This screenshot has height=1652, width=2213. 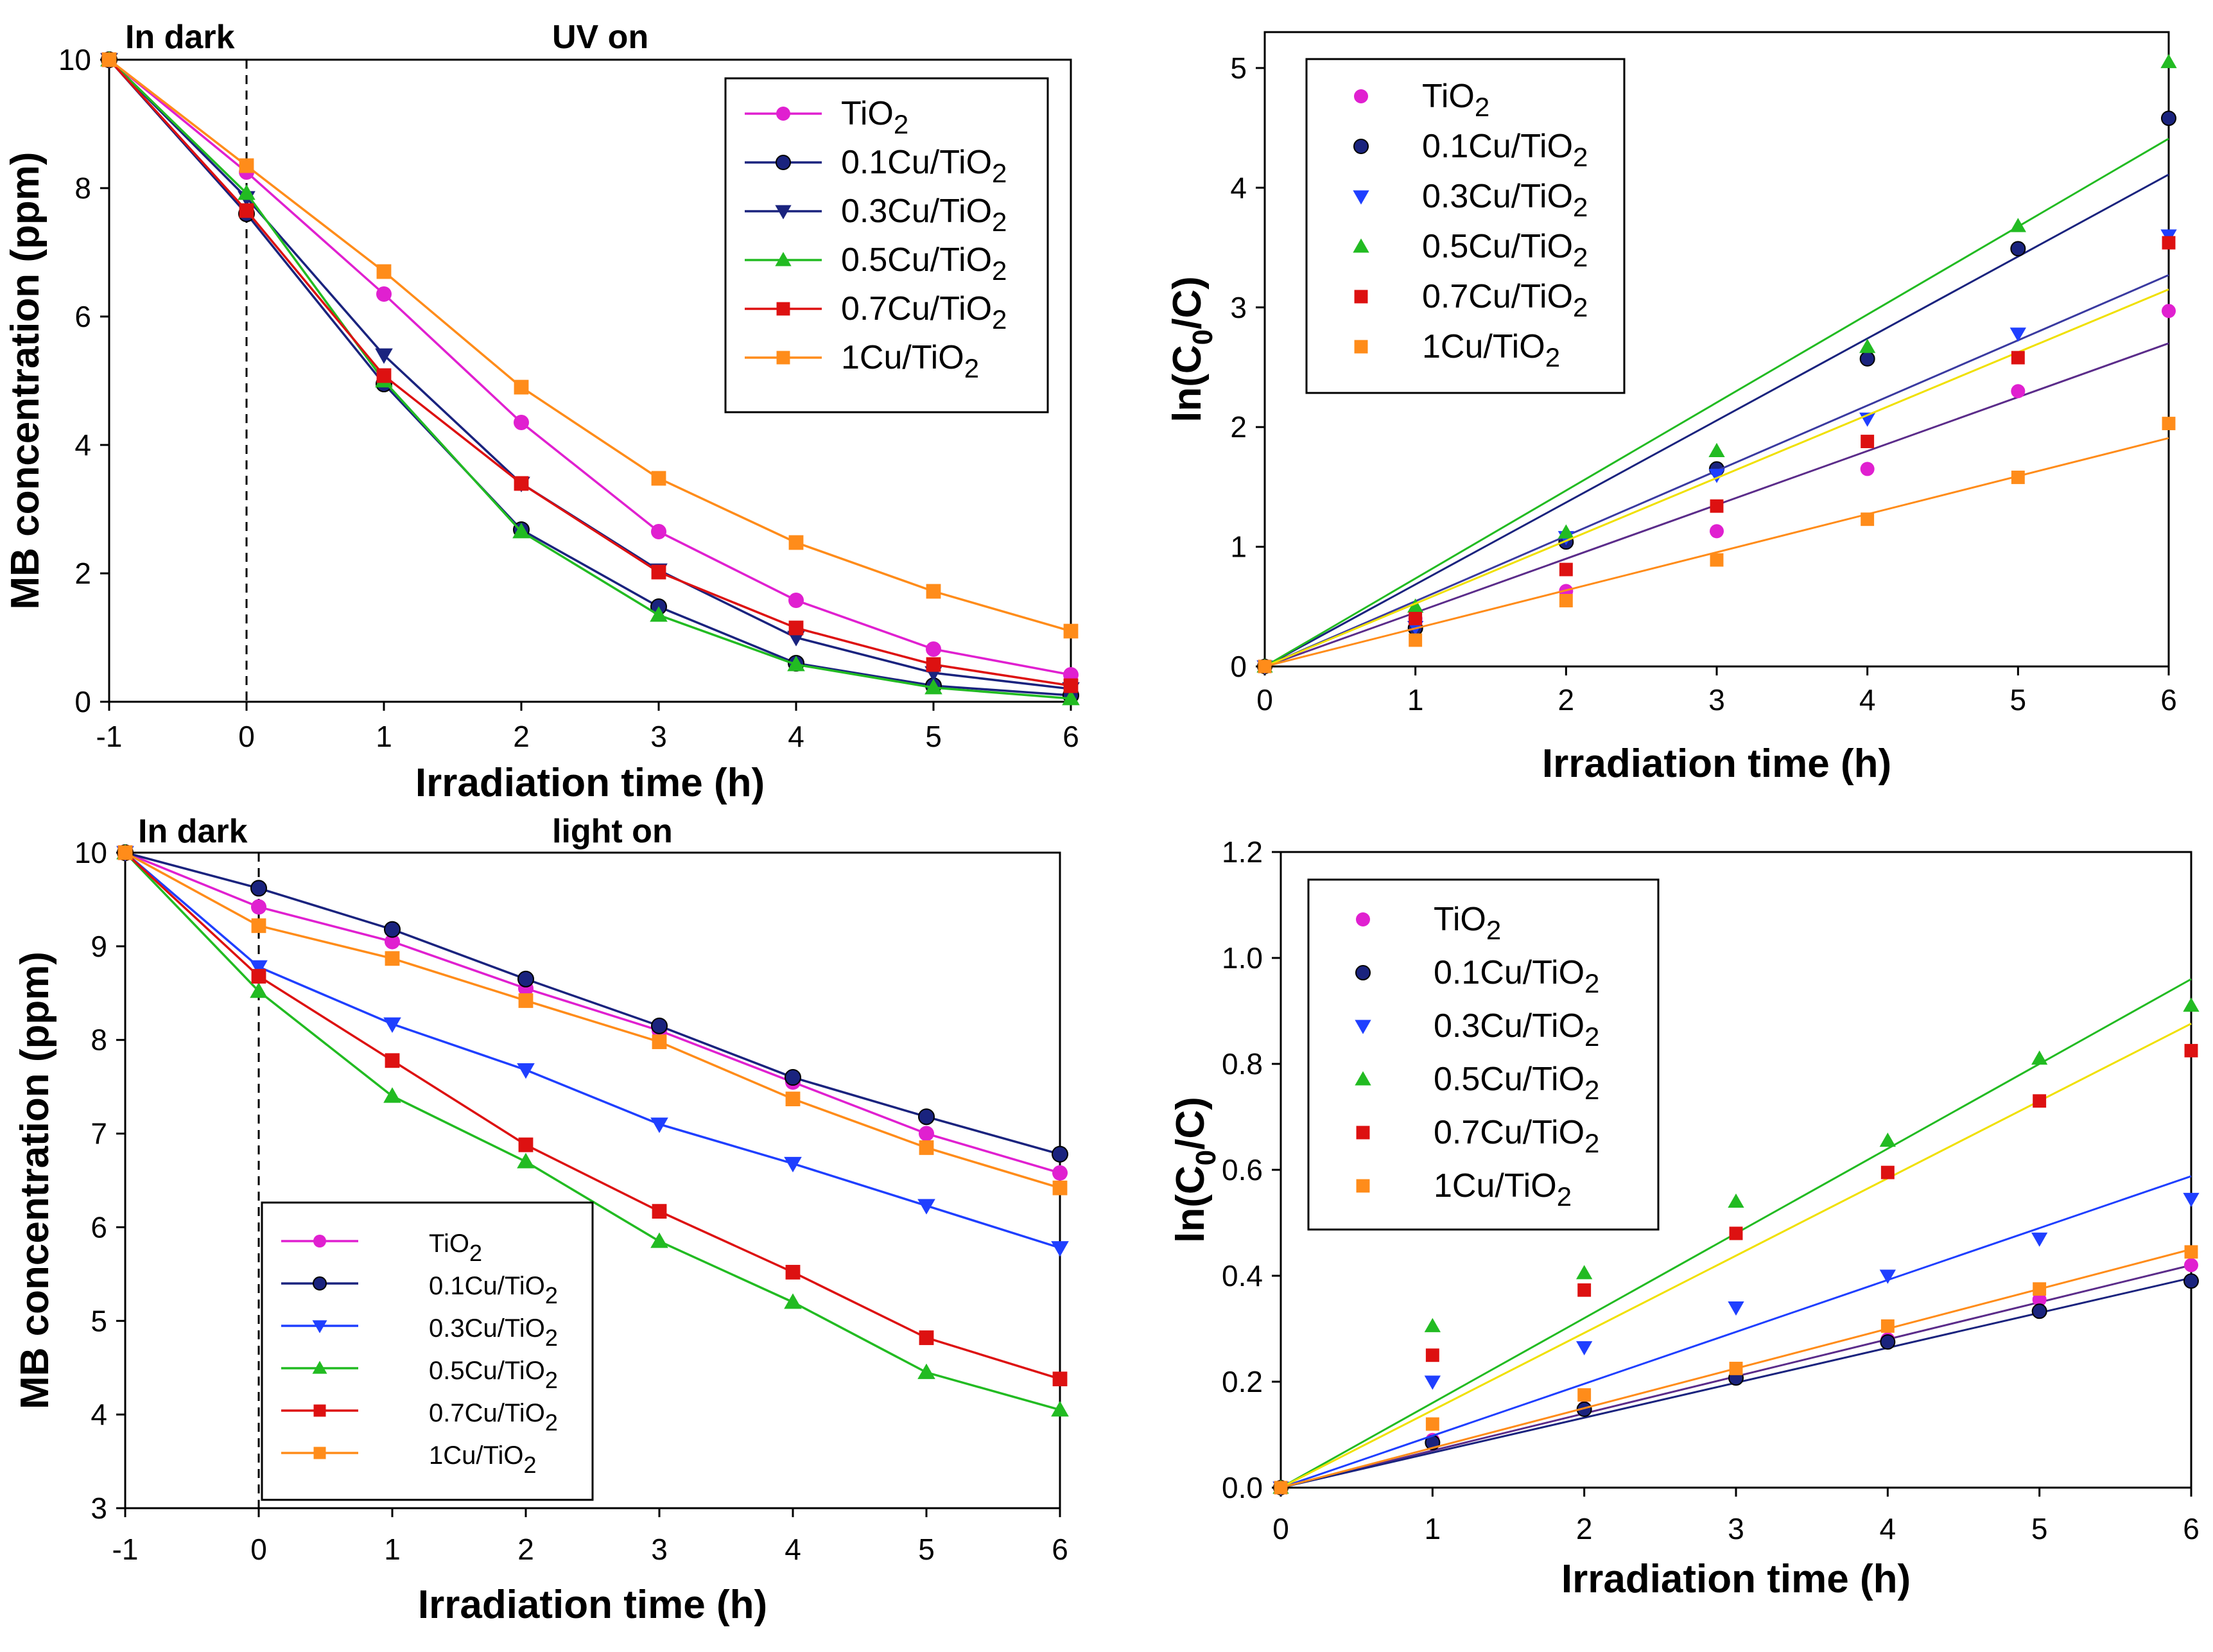 What do you see at coordinates (924, 166) in the screenshot?
I see `legend-label: 0.1Cu/TiO2` at bounding box center [924, 166].